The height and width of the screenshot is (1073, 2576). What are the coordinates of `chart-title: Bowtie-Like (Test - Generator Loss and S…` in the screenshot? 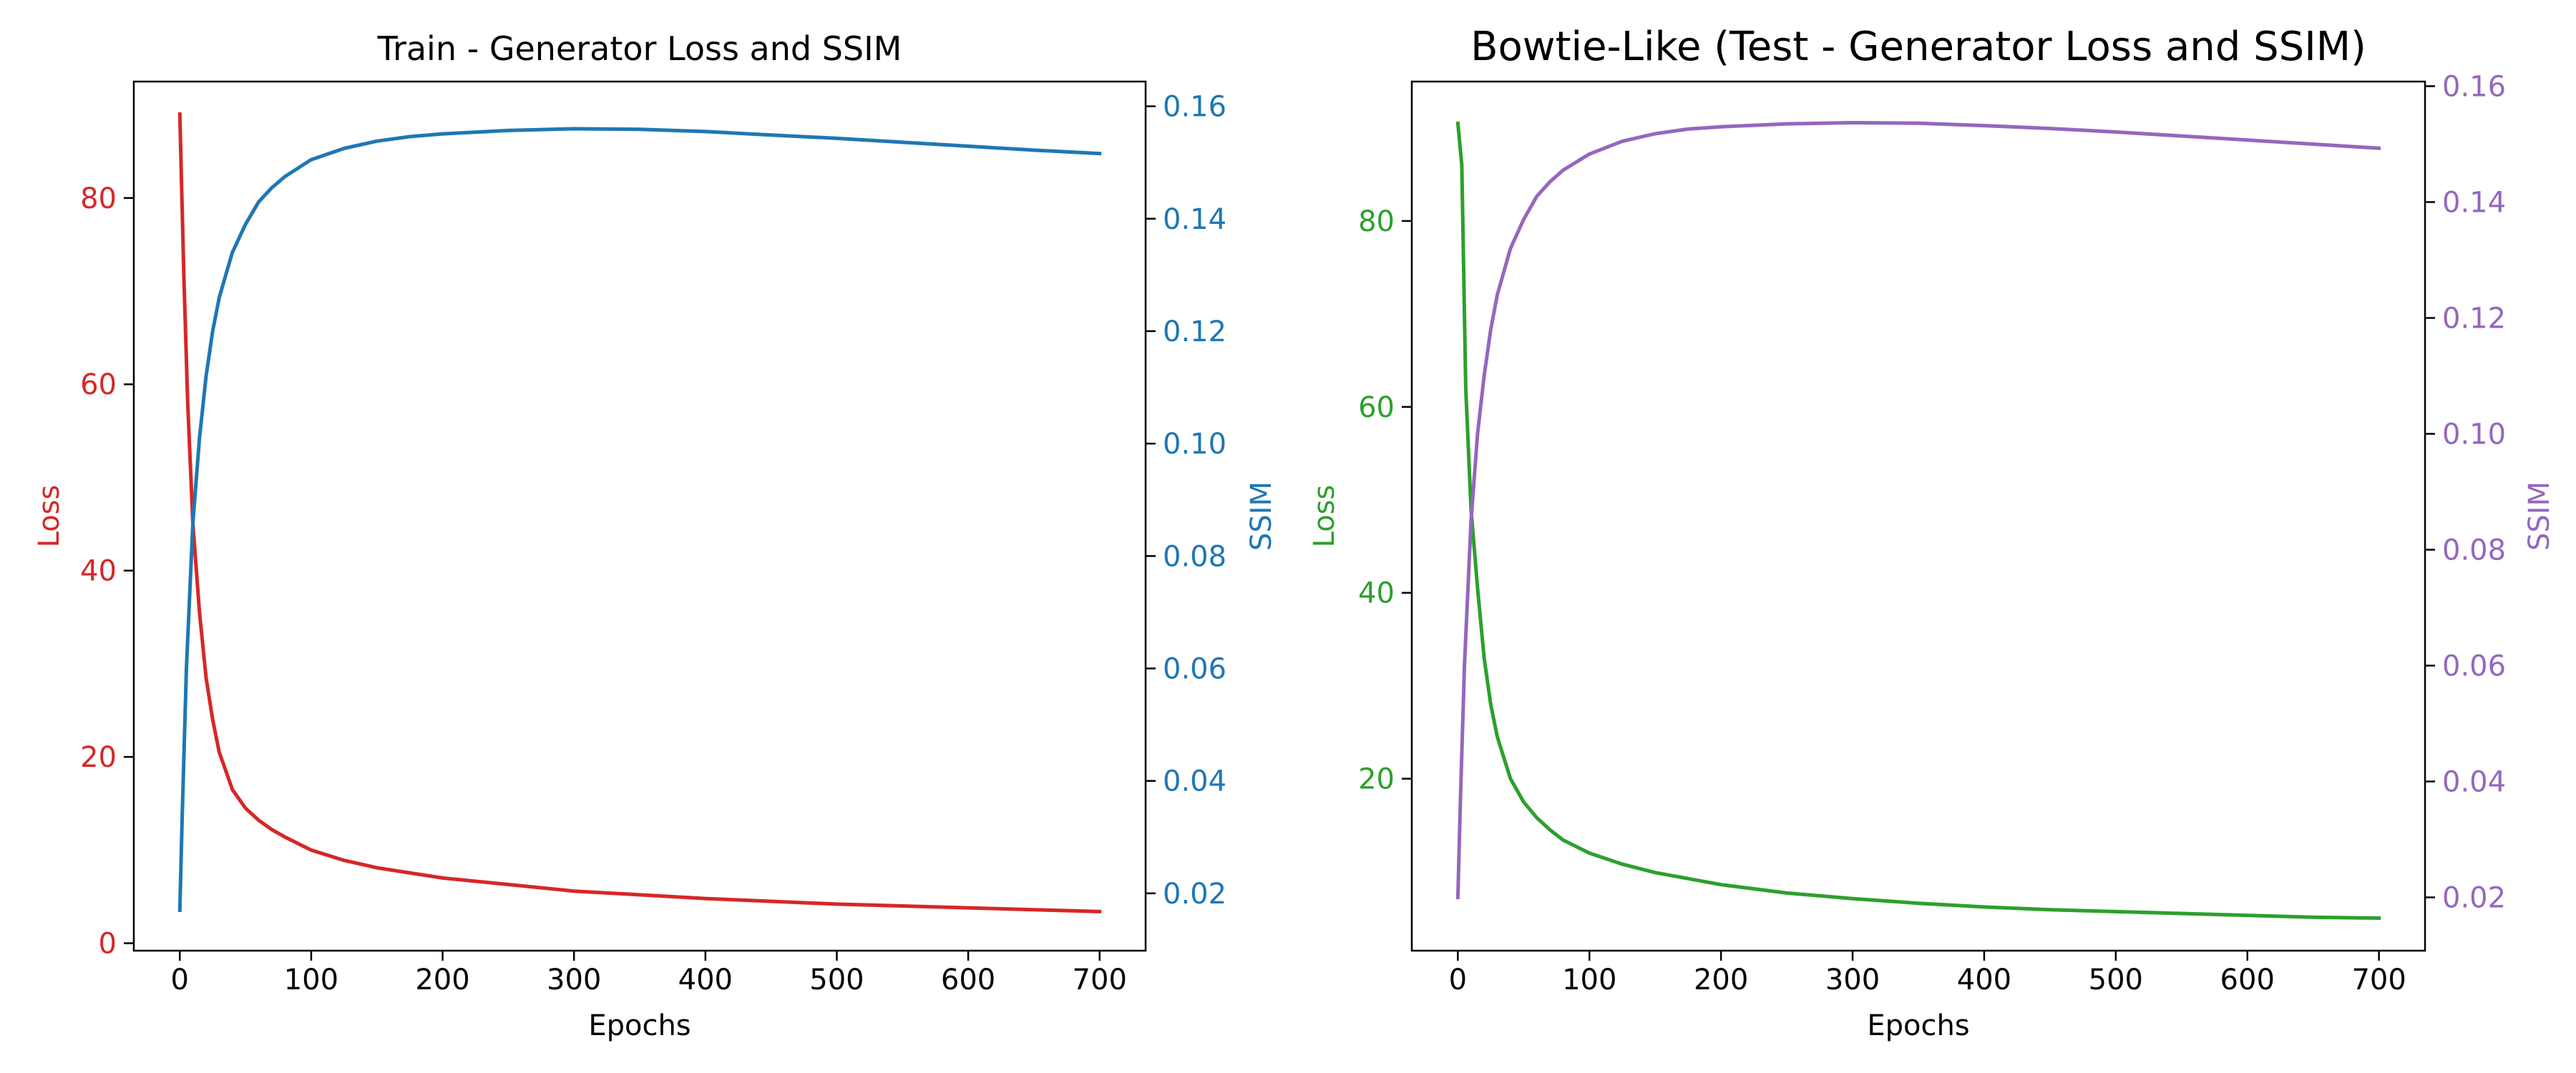 It's located at (1918, 47).